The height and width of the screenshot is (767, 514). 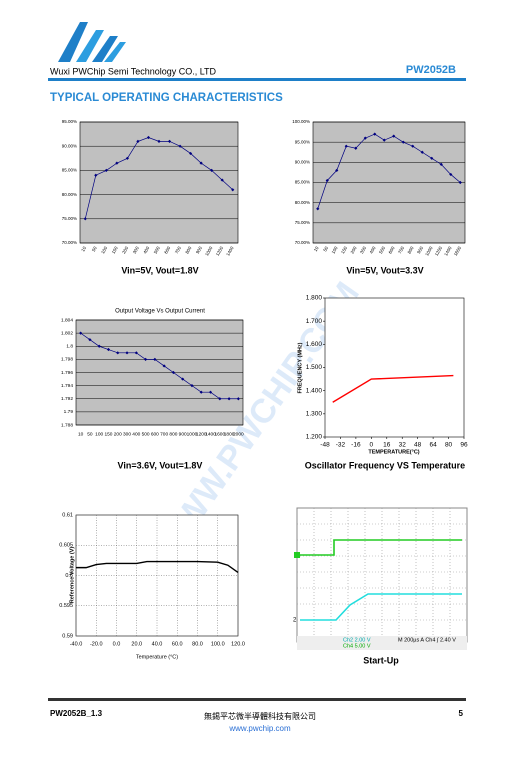 I want to click on x-tick-label: 1800, so click(x=229, y=434).